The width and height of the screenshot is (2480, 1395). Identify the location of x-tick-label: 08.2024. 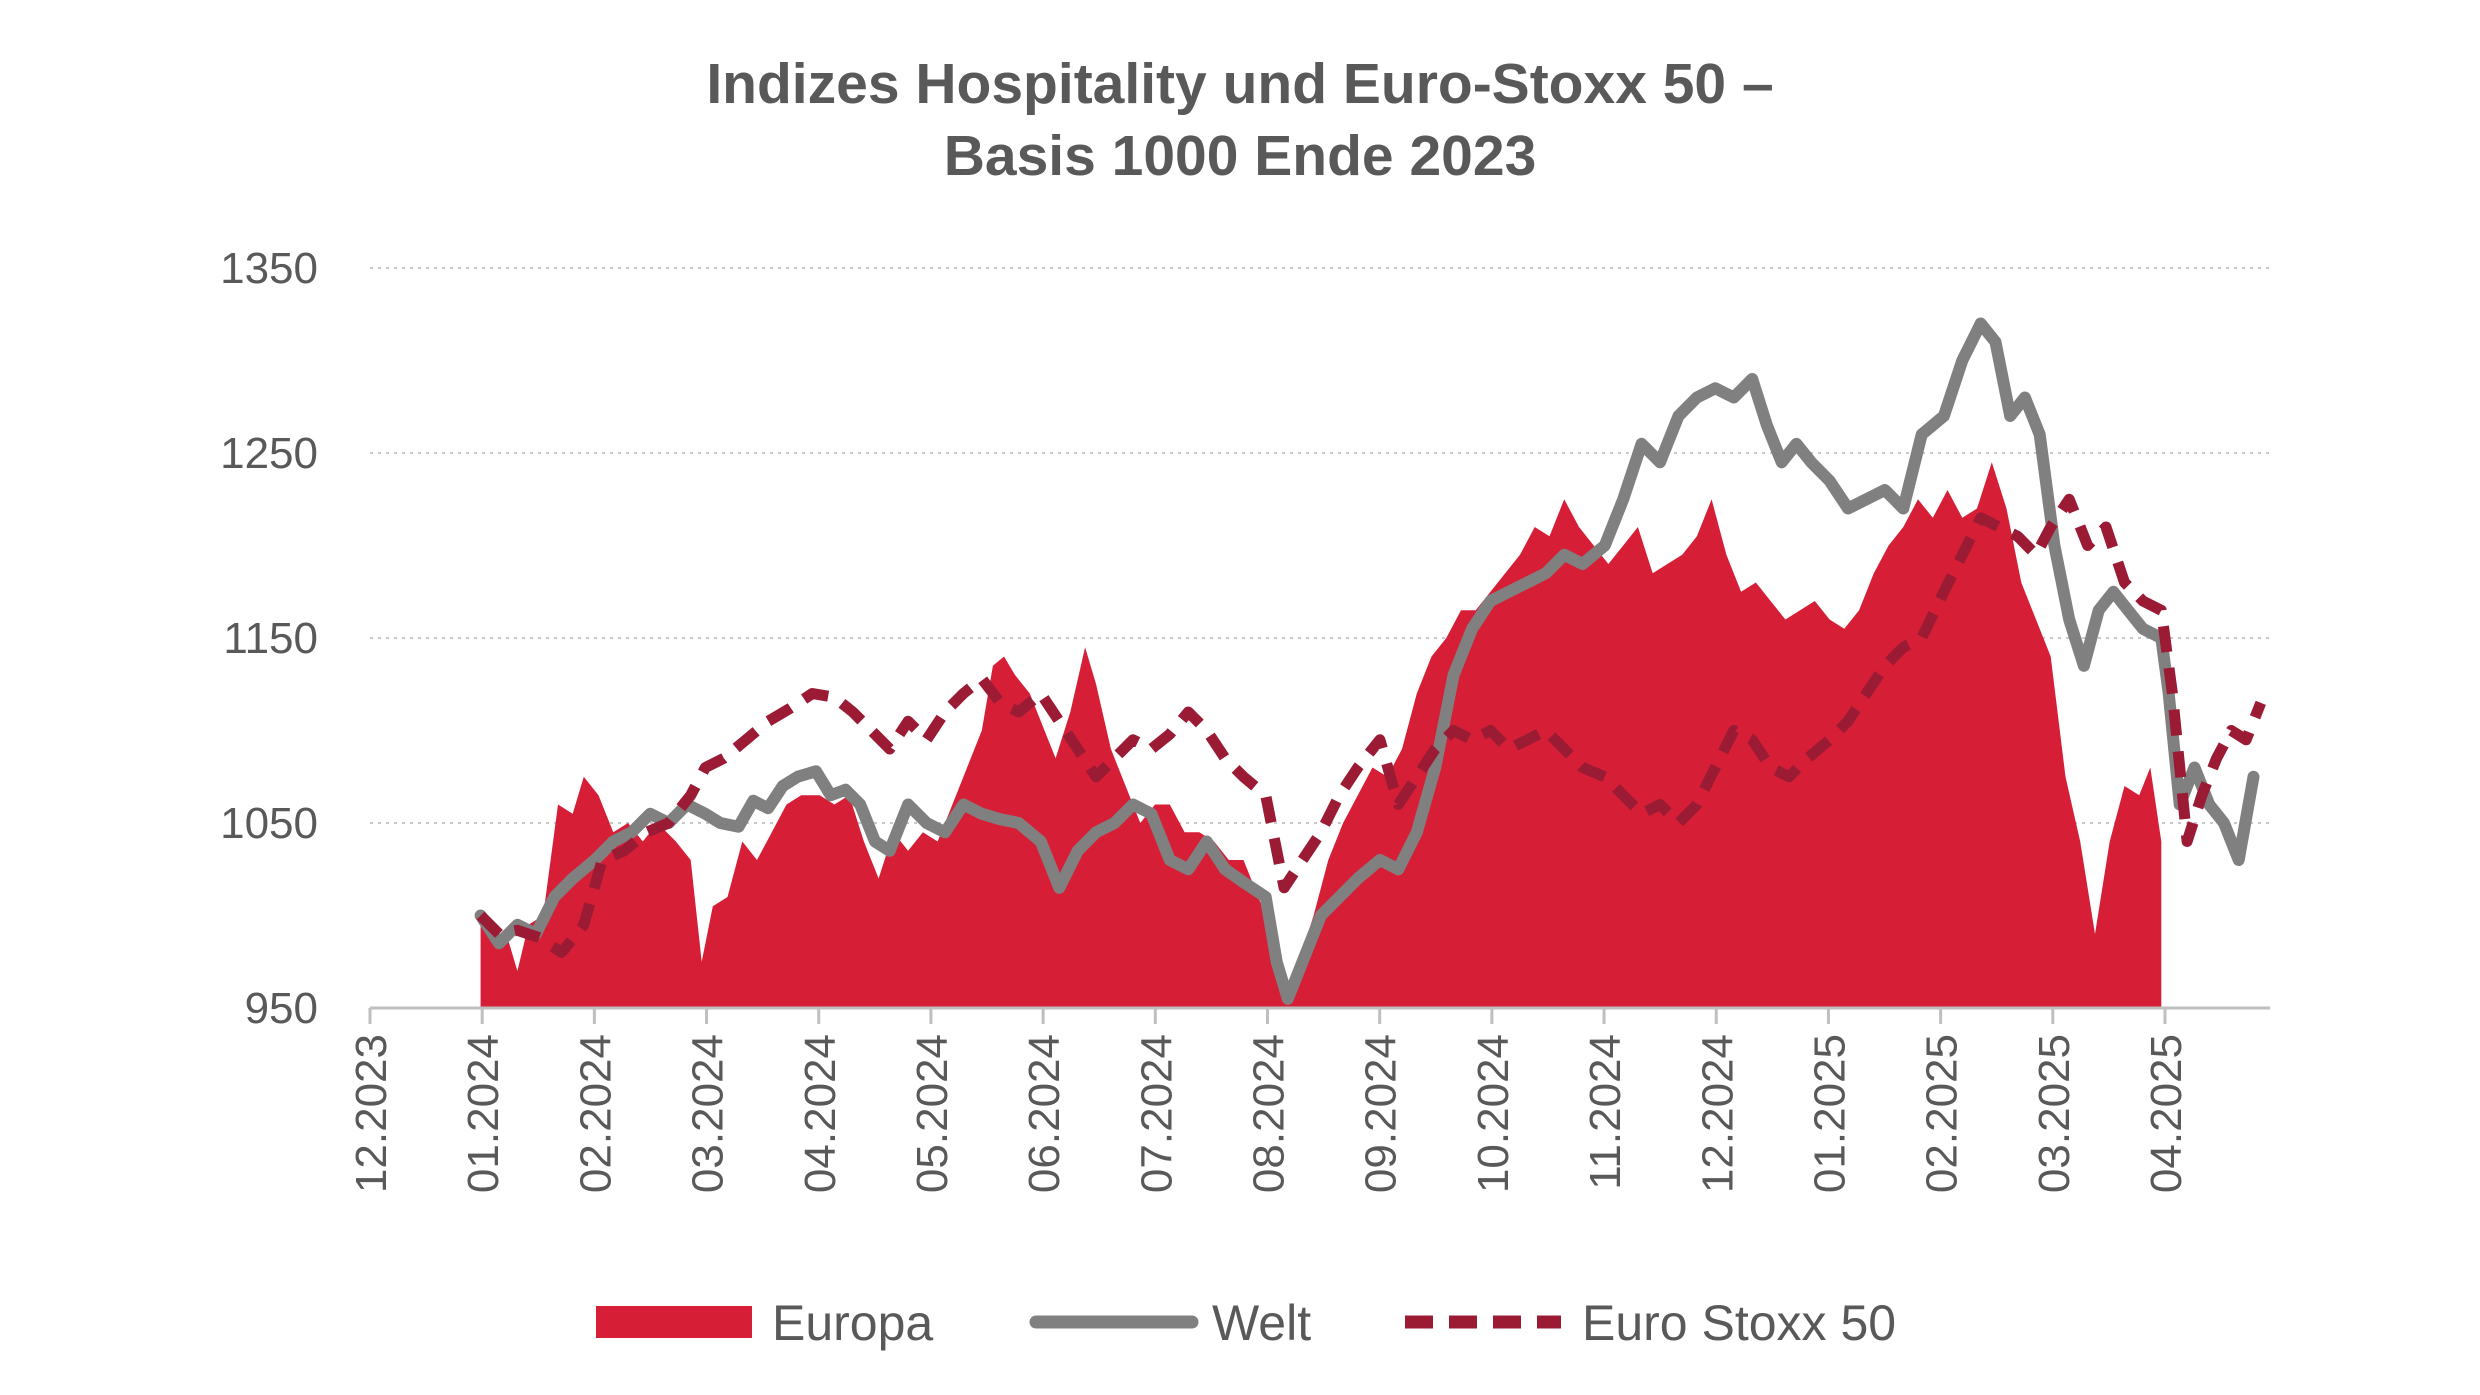
(1269, 1113).